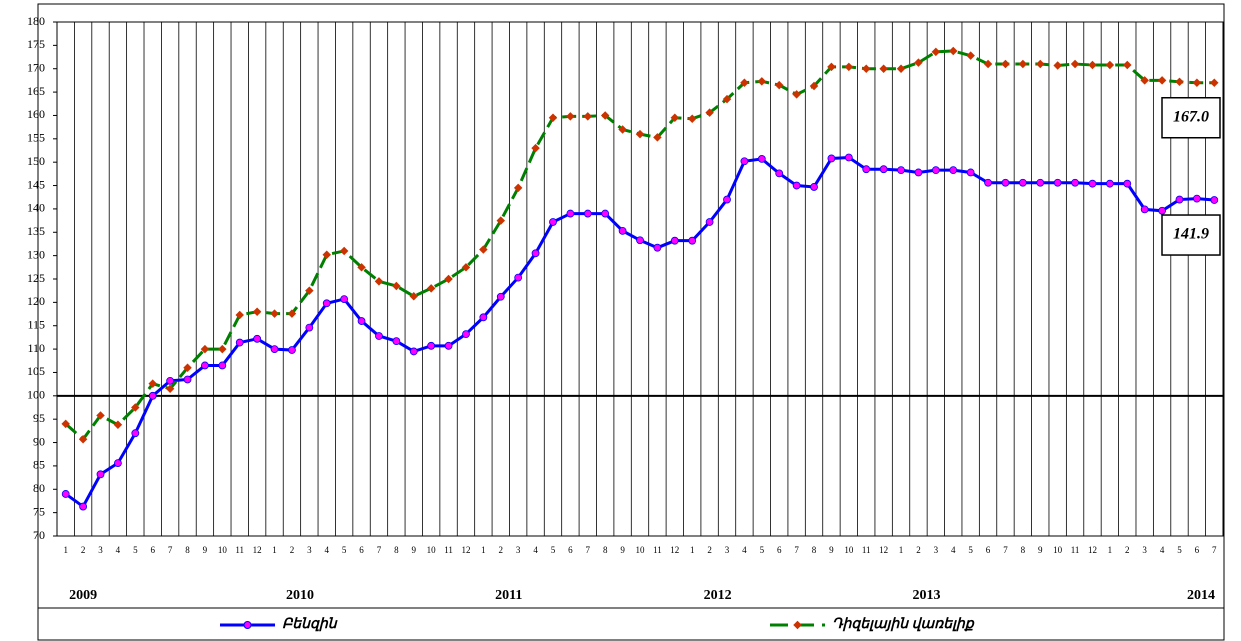  Describe the element at coordinates (36, 114) in the screenshot. I see `y-tick-label: 160` at that location.